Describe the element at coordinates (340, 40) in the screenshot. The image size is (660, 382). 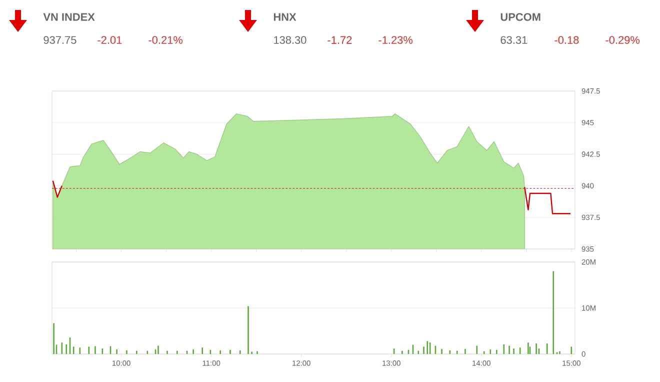
I see `data-label: -1.72` at that location.